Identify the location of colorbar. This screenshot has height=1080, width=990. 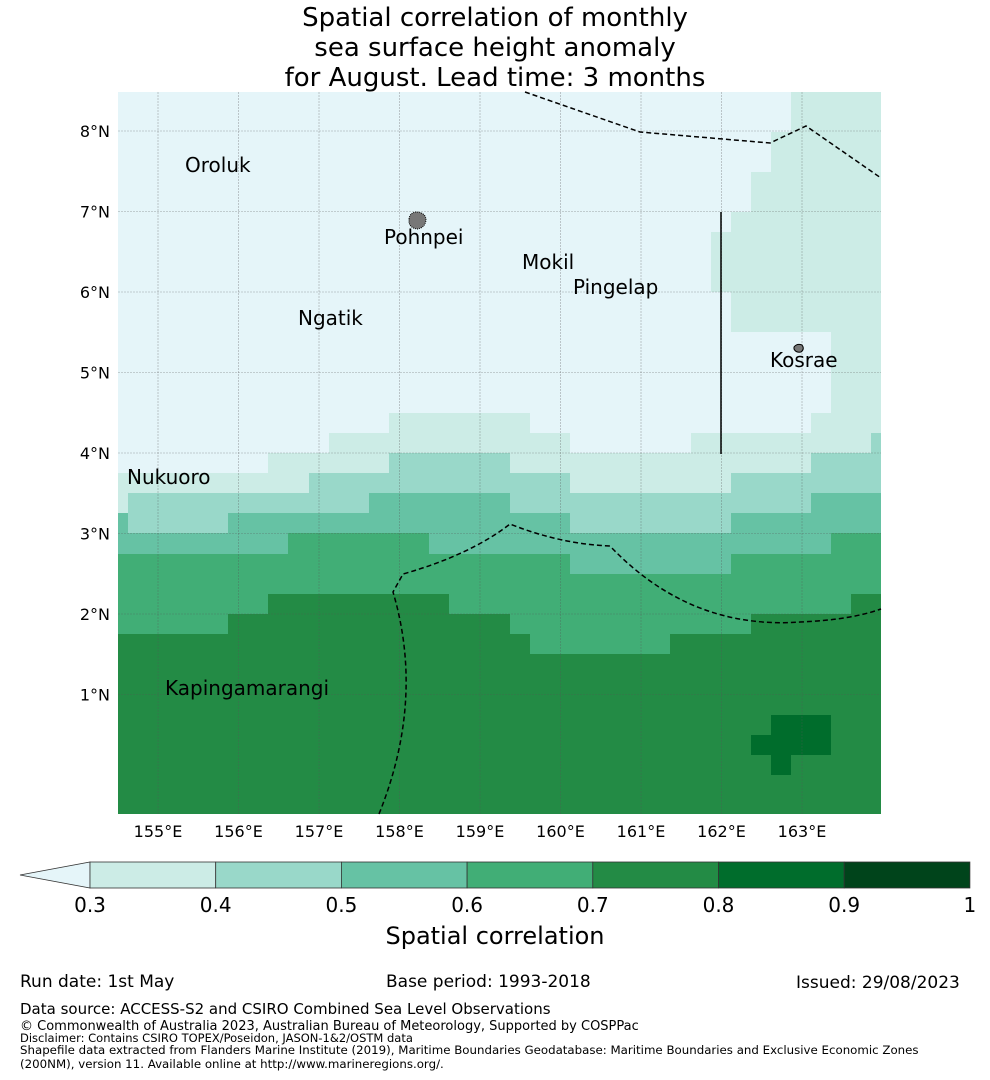
(495, 875).